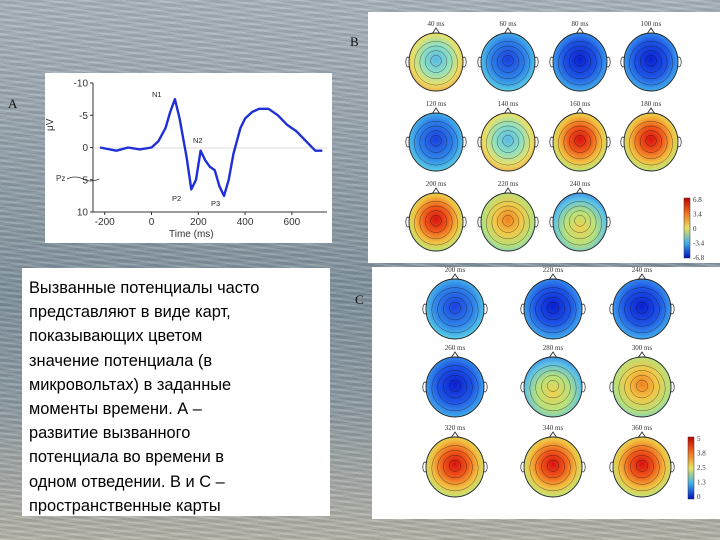 The height and width of the screenshot is (540, 720). What do you see at coordinates (152, 222) in the screenshot?
I see `x-tick-label: 0` at bounding box center [152, 222].